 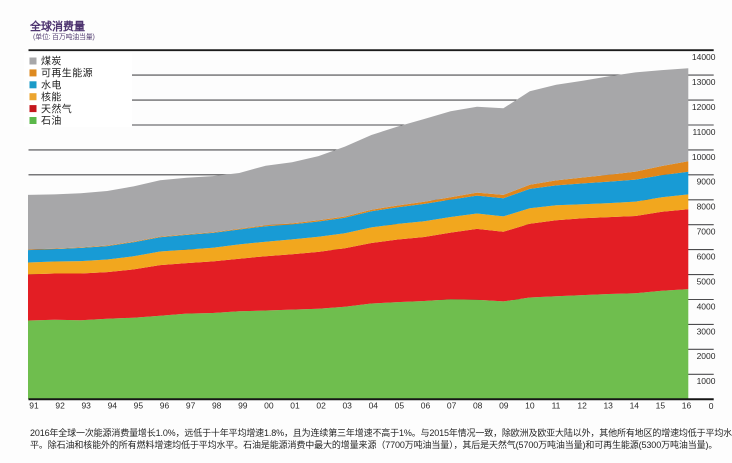 What do you see at coordinates (217, 406) in the screenshot?
I see `svg-text: 98` at bounding box center [217, 406].